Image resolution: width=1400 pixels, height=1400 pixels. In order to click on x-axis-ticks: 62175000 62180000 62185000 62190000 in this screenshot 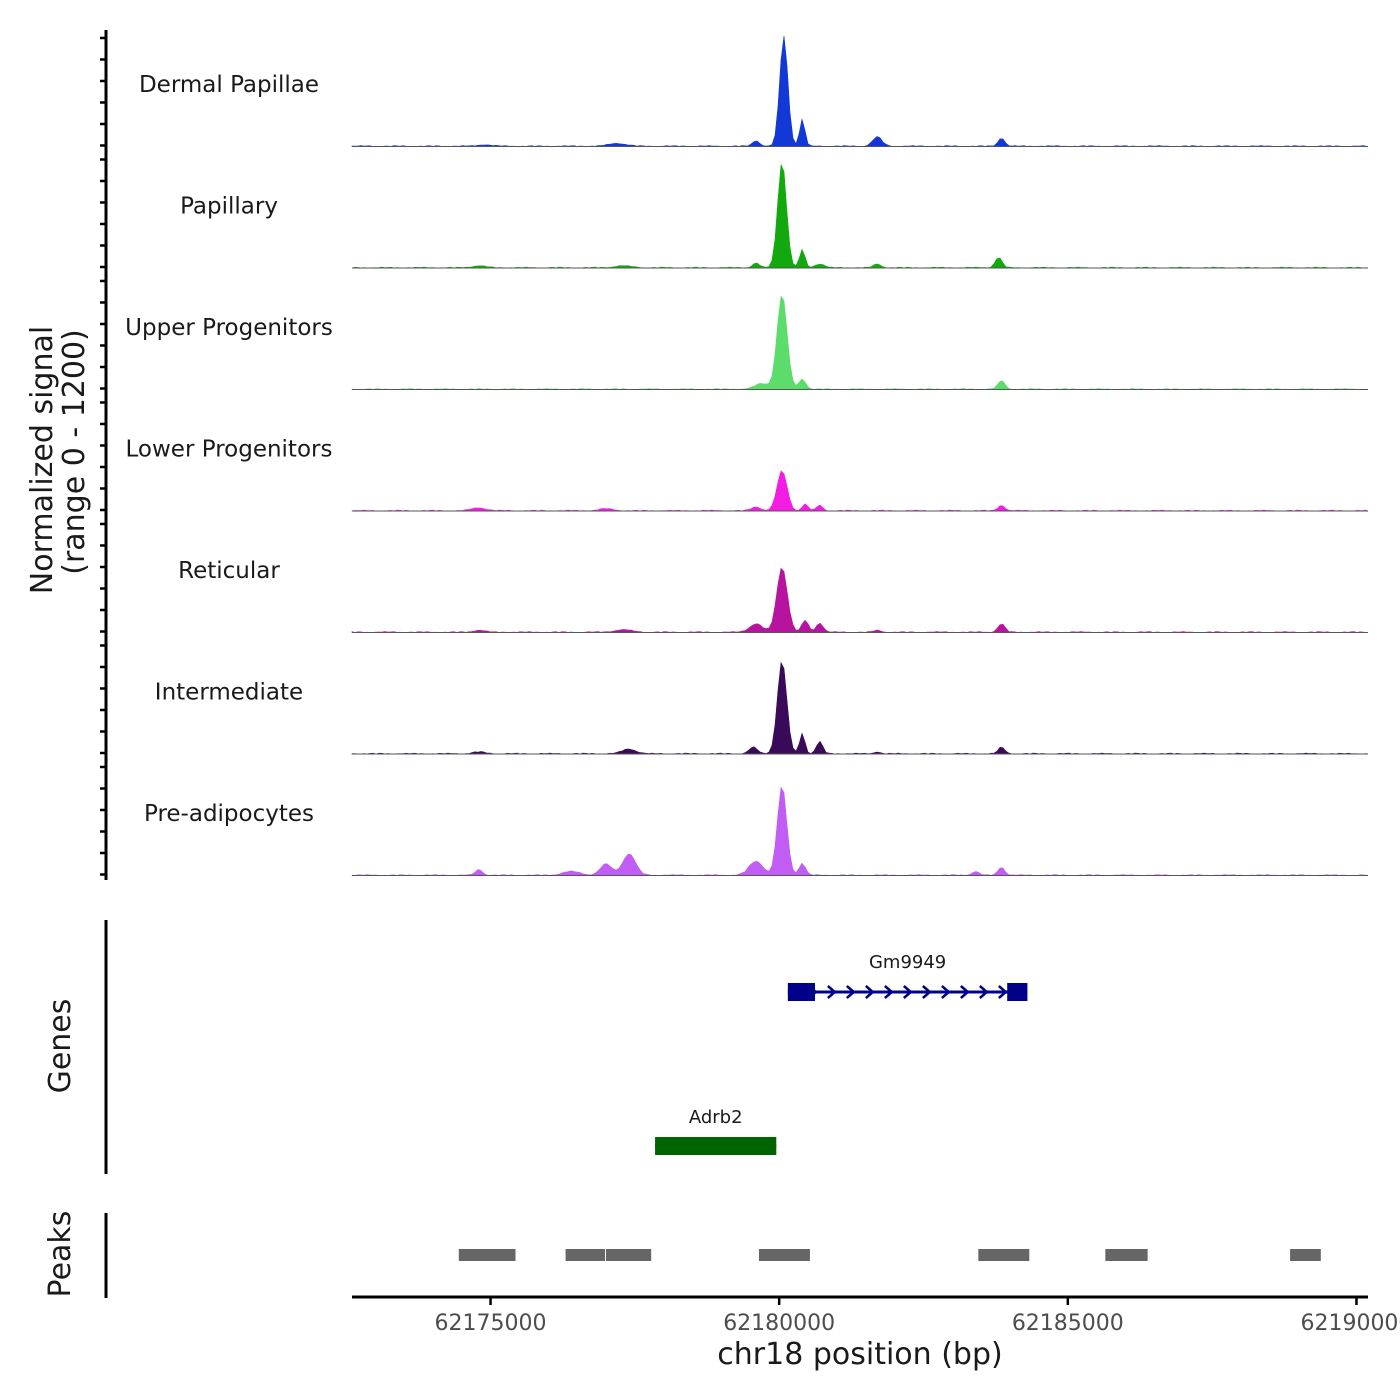, I will do `click(917, 1316)`.